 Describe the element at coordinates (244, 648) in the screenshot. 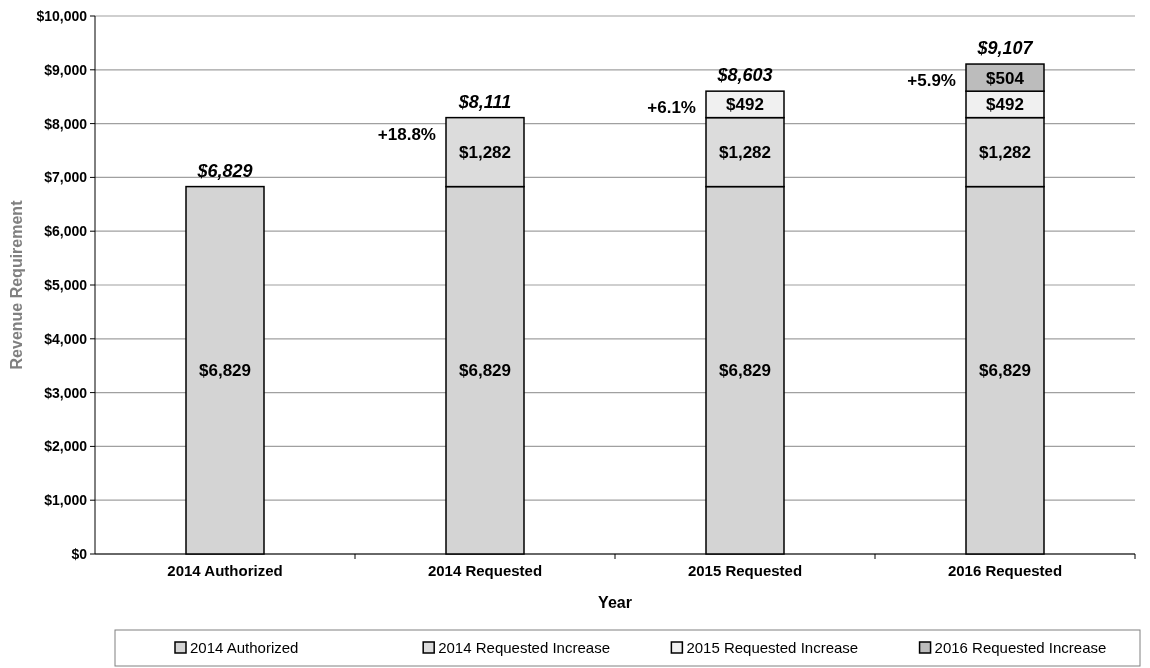

I see `legend-label: 2014 Authorized` at that location.